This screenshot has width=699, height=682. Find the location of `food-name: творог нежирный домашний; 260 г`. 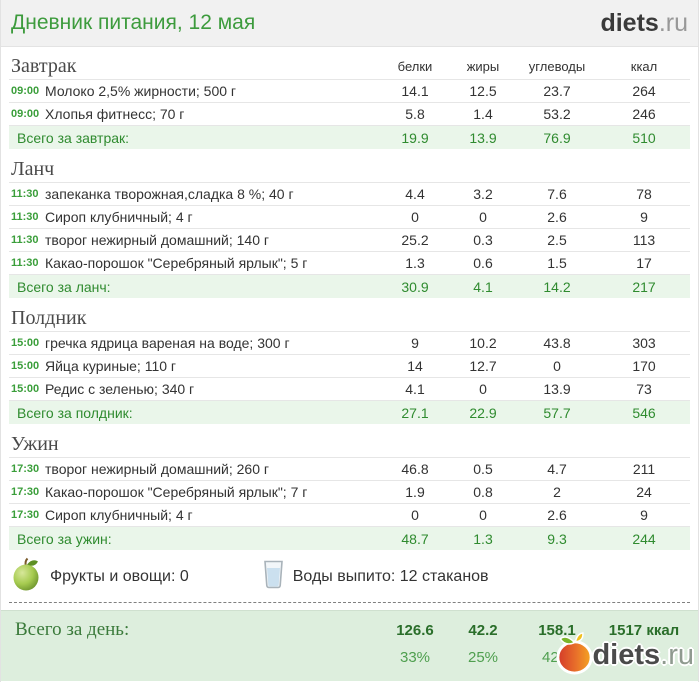

food-name: творог нежирный домашний; 260 г is located at coordinates (157, 469).